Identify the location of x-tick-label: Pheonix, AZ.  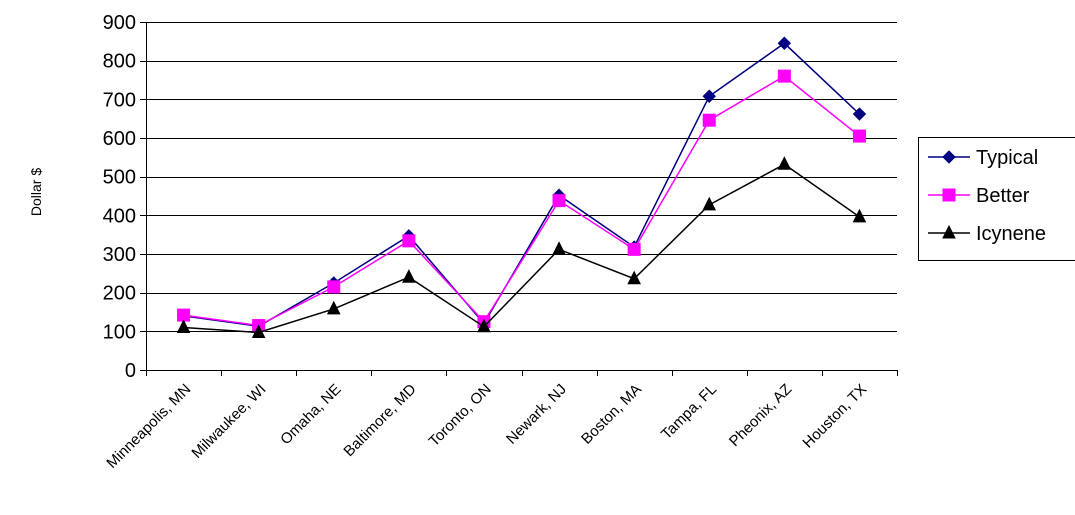
(760, 415).